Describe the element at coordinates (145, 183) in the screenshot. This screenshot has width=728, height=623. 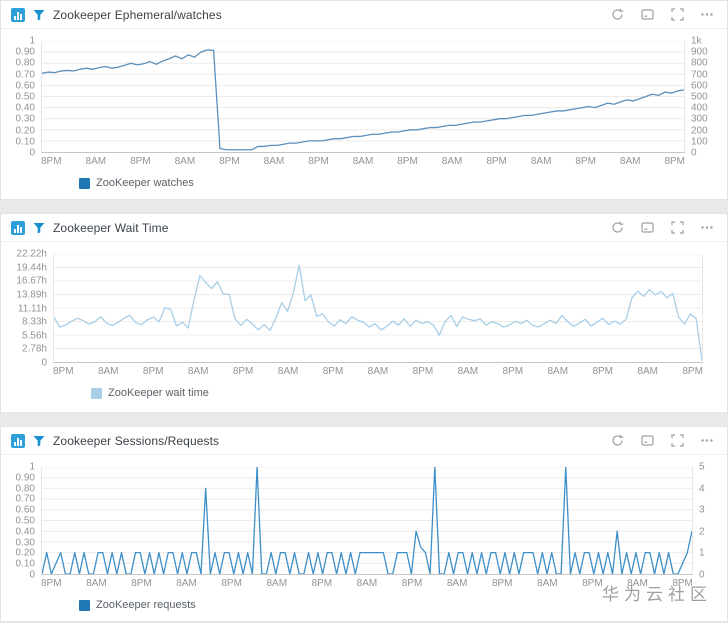
I see `legend-label: ZooKeeper watches` at that location.